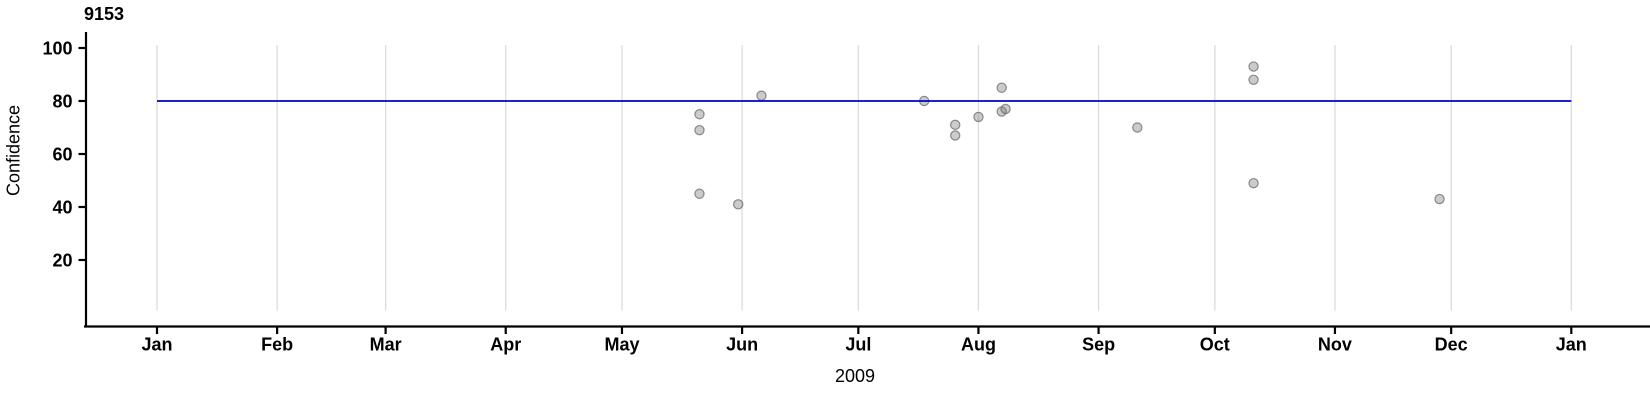  I want to click on x-tick-label: Nov, so click(1335, 345).